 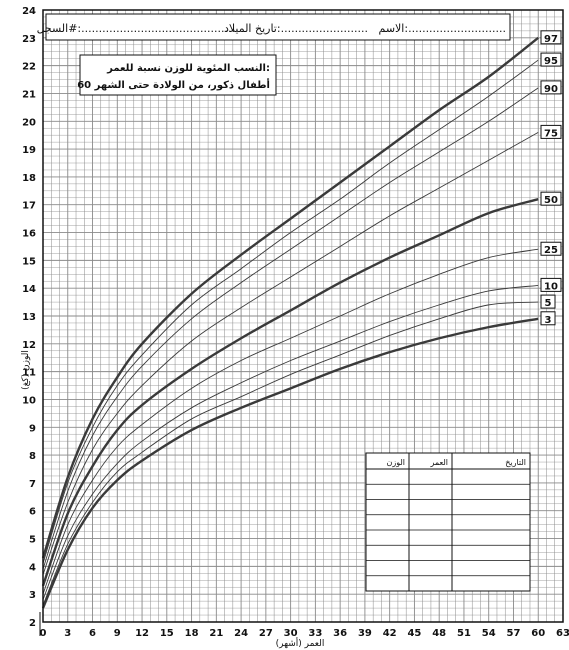 What do you see at coordinates (538, 633) in the screenshot?
I see `x-tick-label: 60` at bounding box center [538, 633].